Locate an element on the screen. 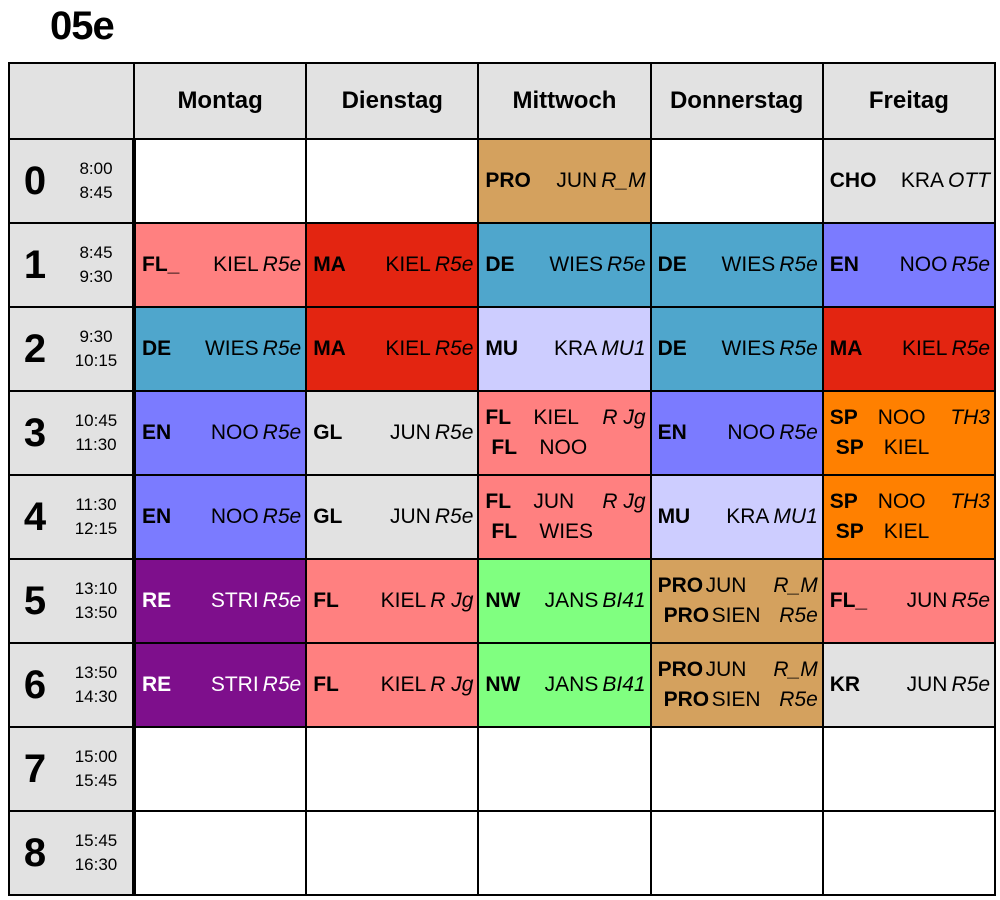  period-number: 4 is located at coordinates (35, 517).